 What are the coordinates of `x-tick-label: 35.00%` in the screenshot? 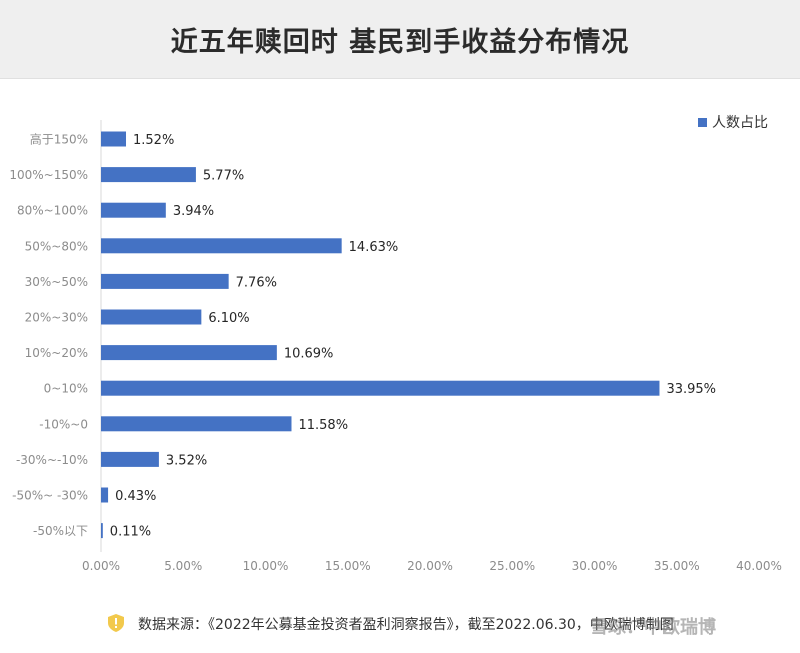 It's located at (677, 566).